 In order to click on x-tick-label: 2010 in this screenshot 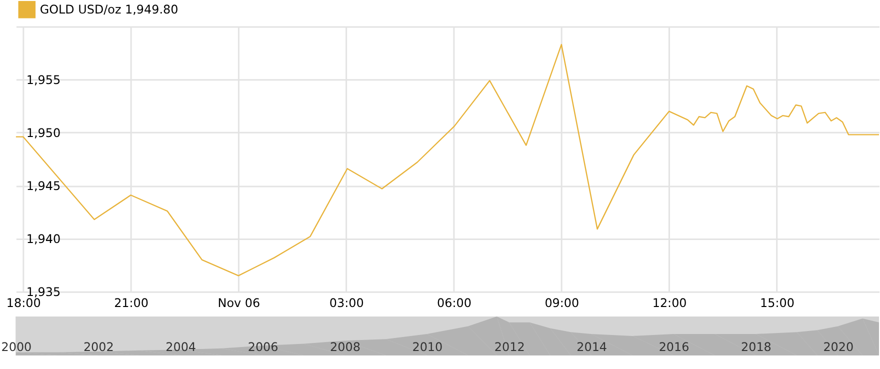, I will do `click(427, 347)`.